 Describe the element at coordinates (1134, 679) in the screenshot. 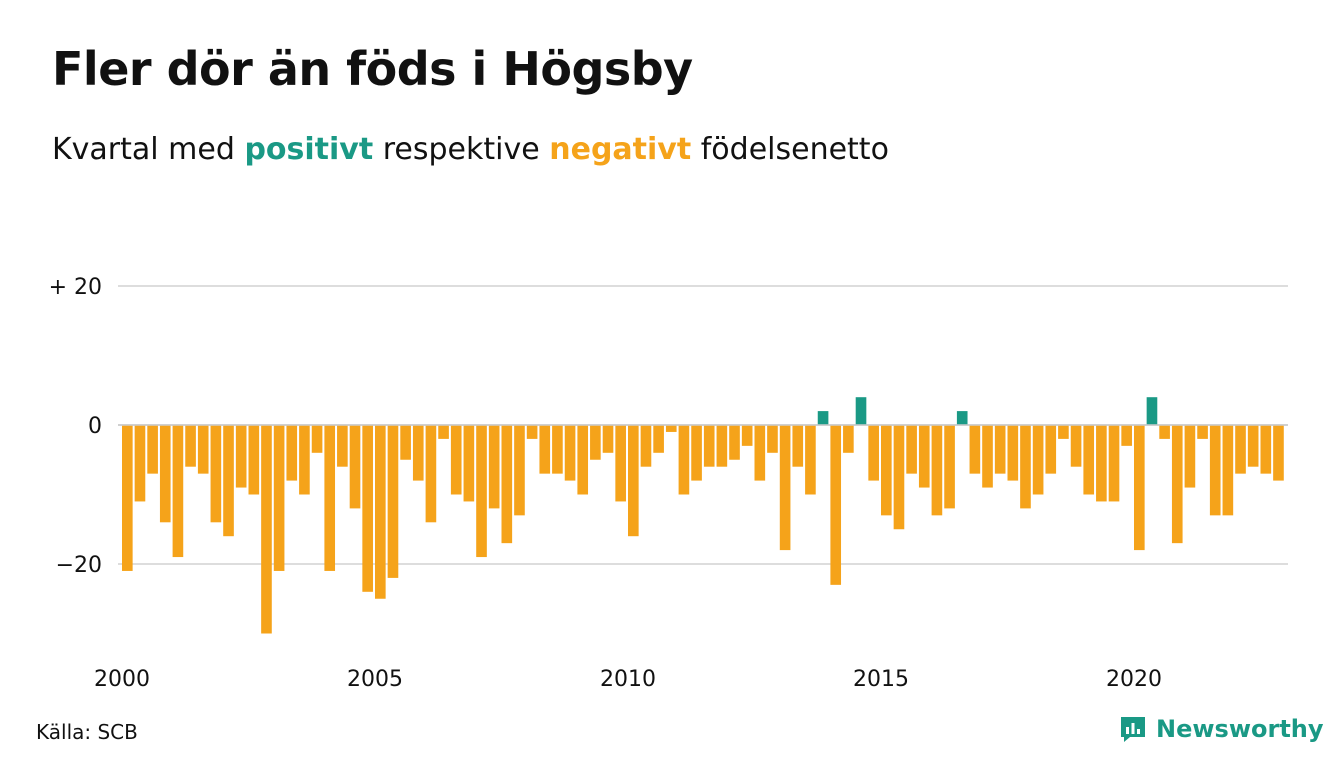

I see `x-tick-label: 2020` at that location.